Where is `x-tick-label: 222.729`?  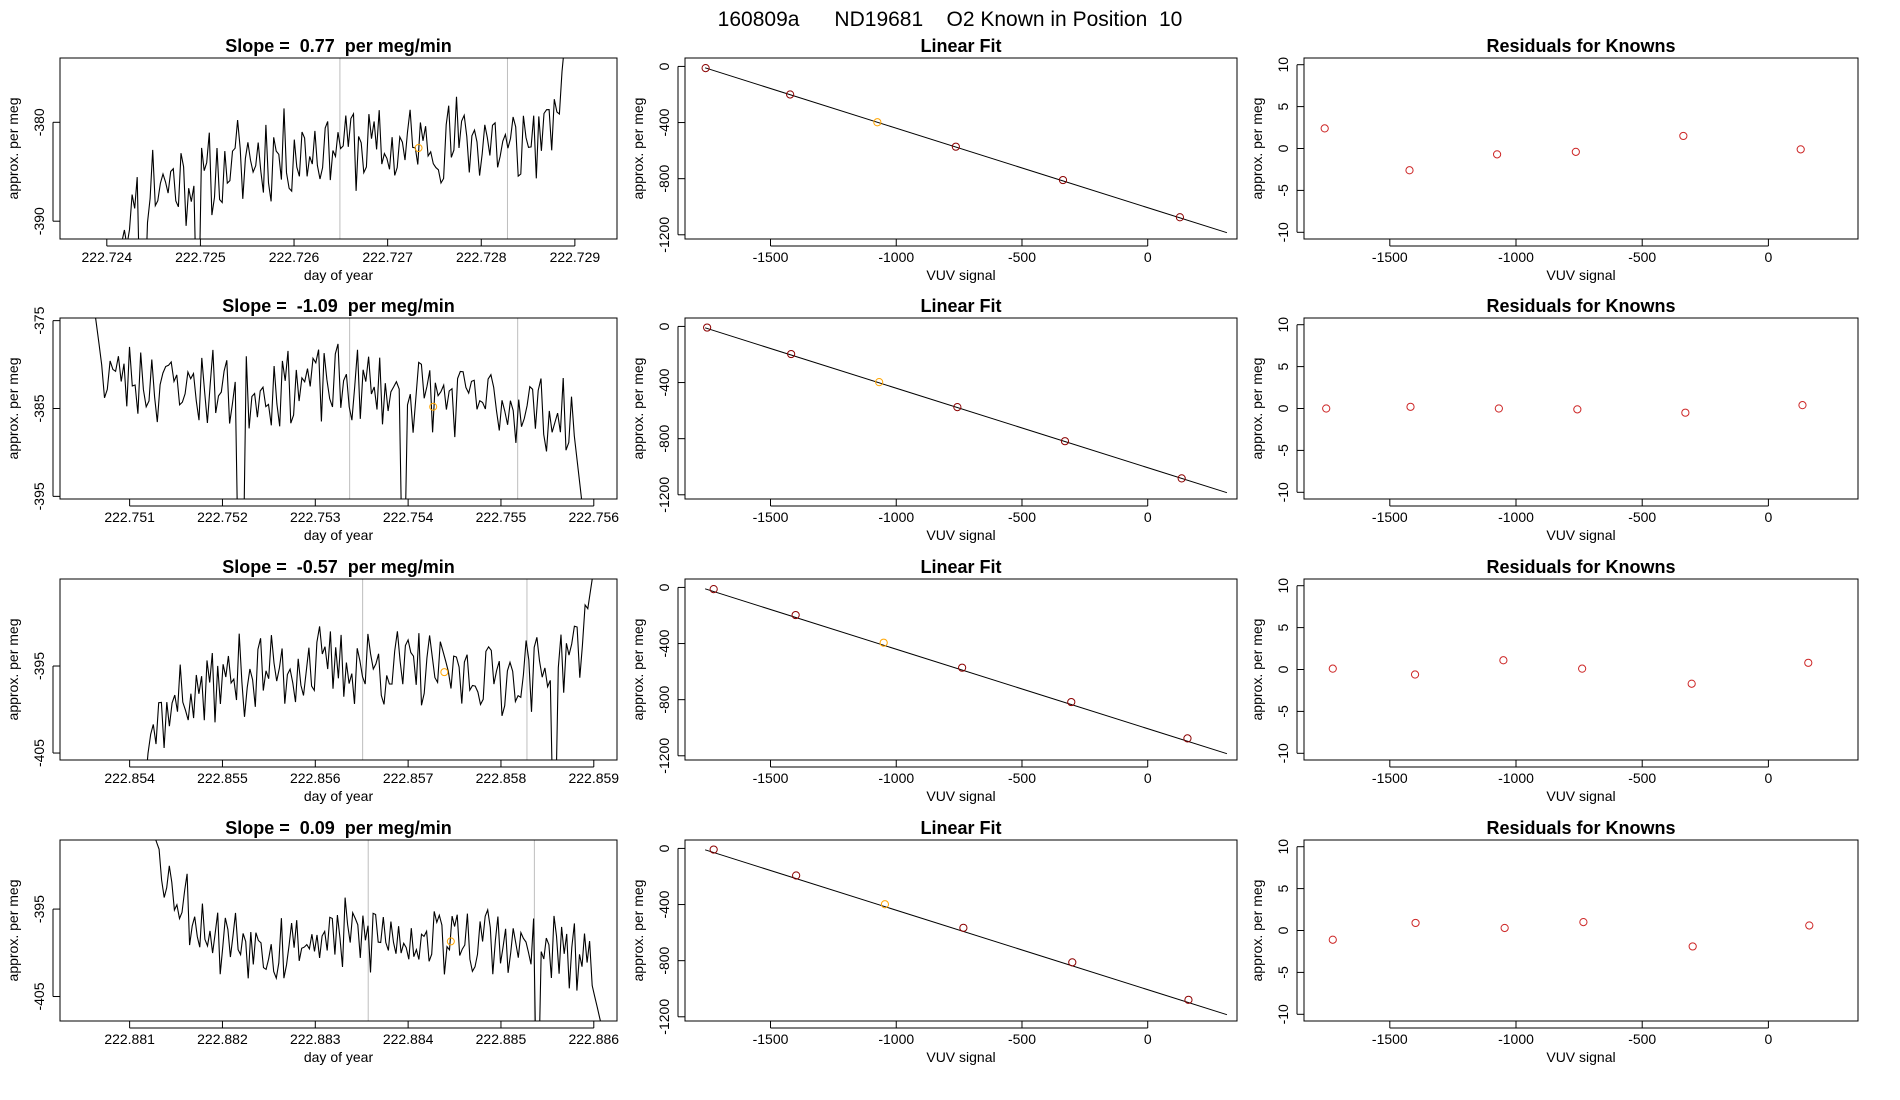 x-tick-label: 222.729 is located at coordinates (575, 257).